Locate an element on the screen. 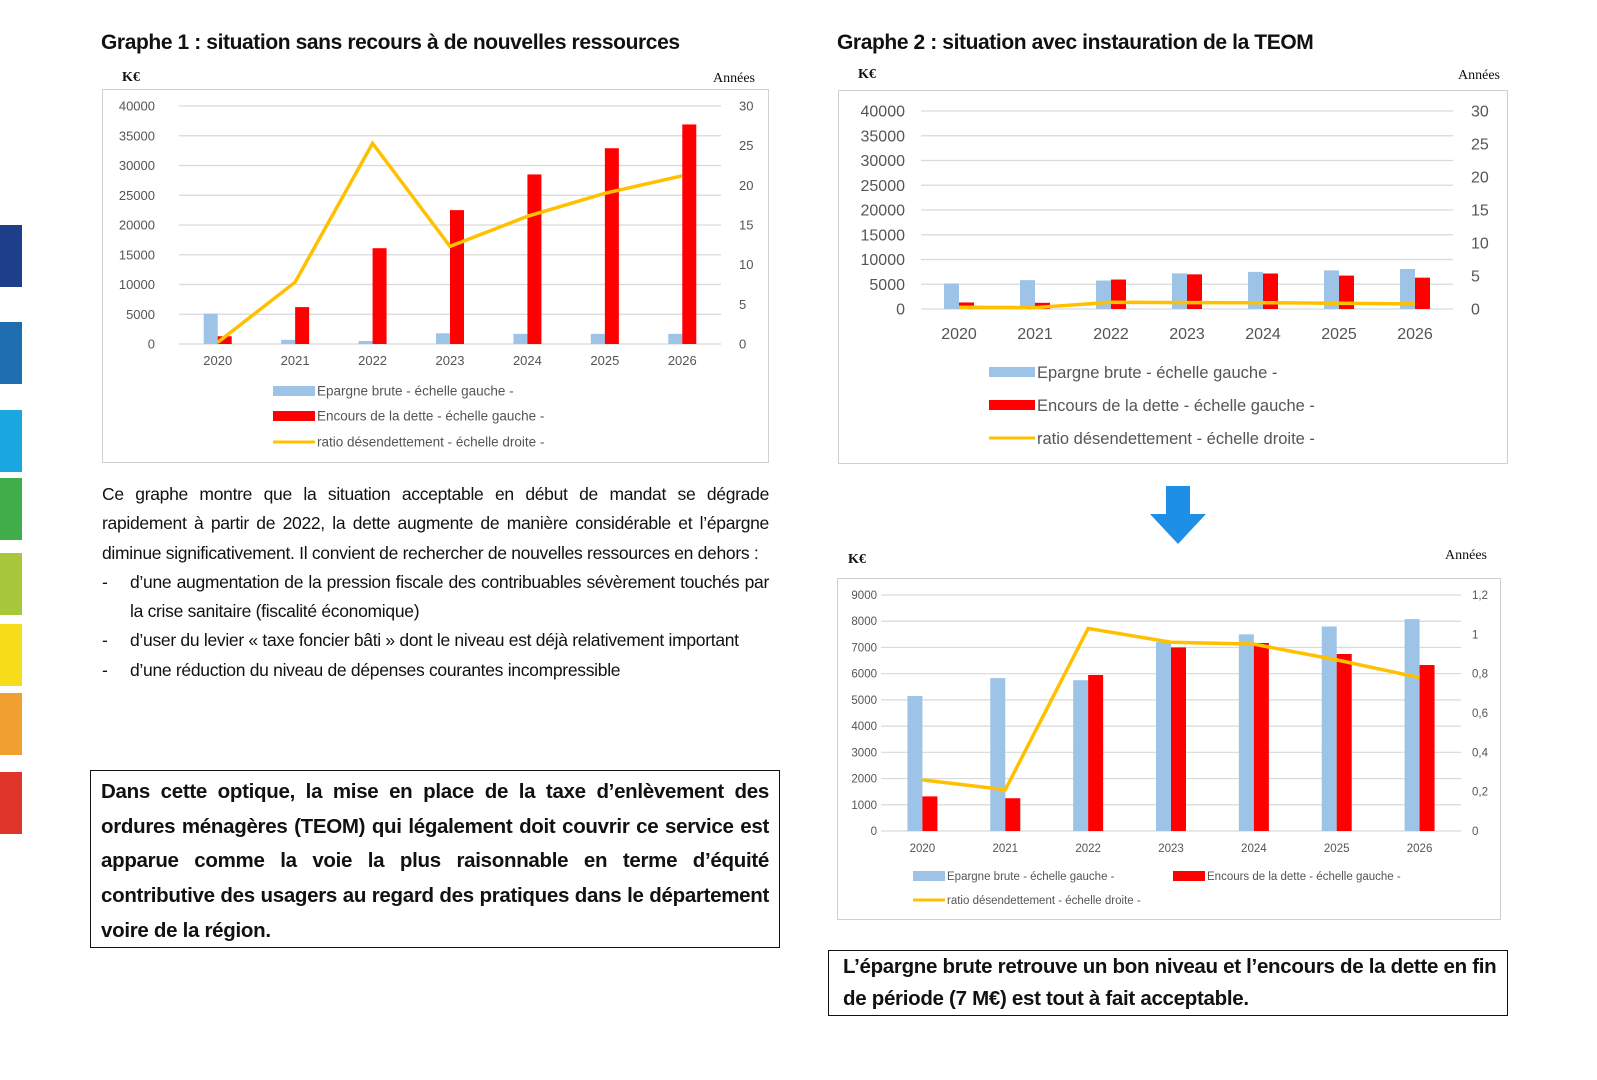  right-axis-tick-label: 1 is located at coordinates (1475, 635).